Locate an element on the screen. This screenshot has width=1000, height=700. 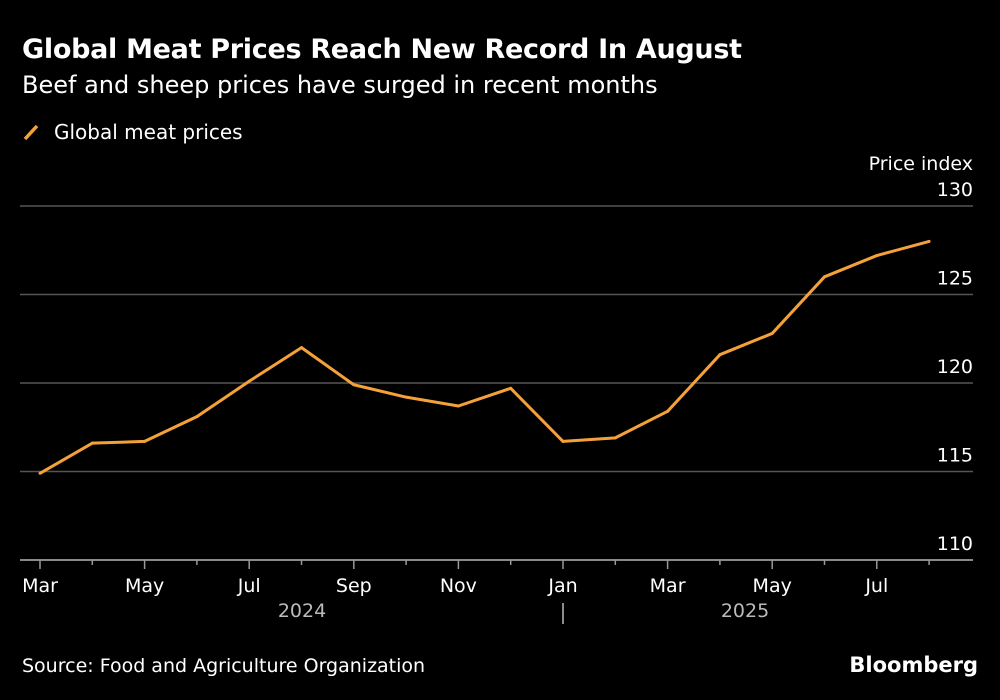
x-tick-label: Jan is located at coordinates (562, 586).